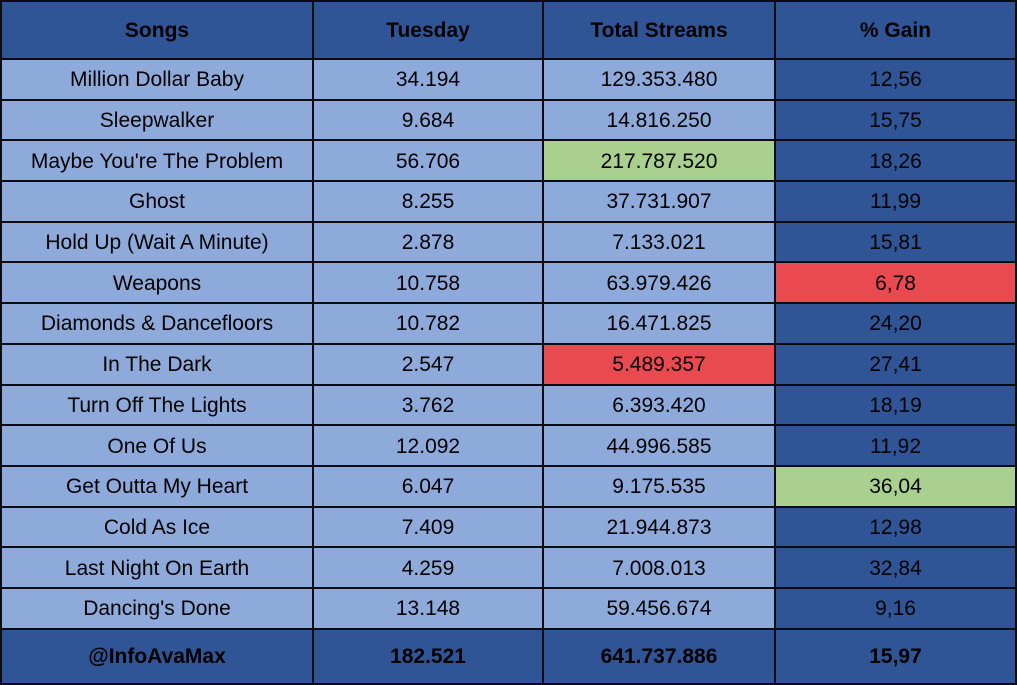 This screenshot has height=685, width=1017. I want to click on footer-total-streams-cell: 641.737.886, so click(660, 657).